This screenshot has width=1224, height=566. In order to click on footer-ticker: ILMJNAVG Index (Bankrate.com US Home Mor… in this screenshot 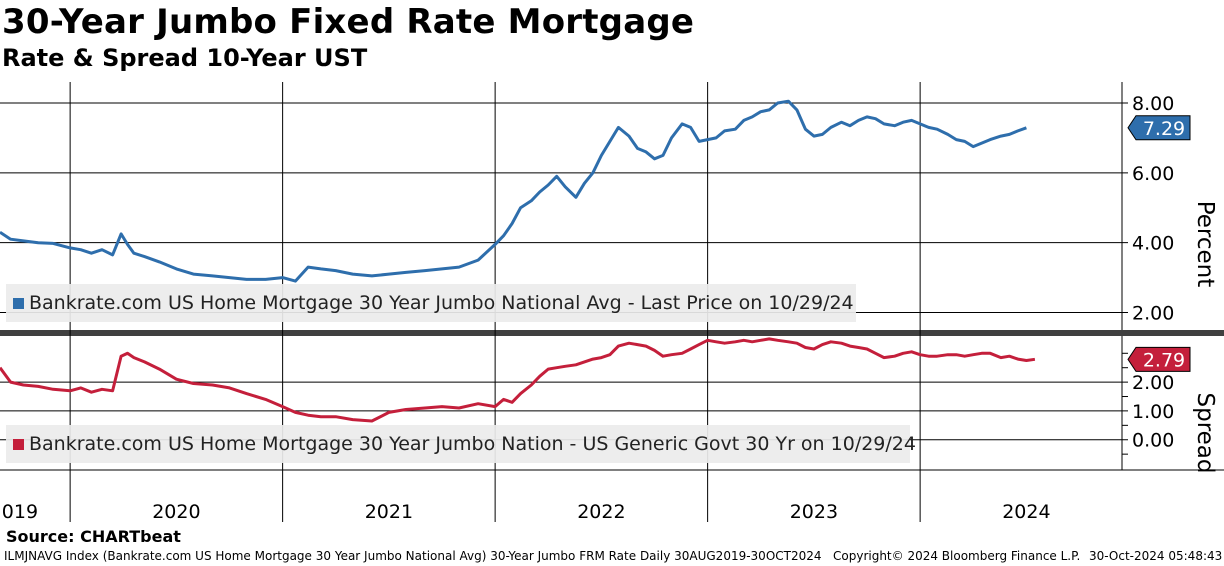, I will do `click(413, 556)`.